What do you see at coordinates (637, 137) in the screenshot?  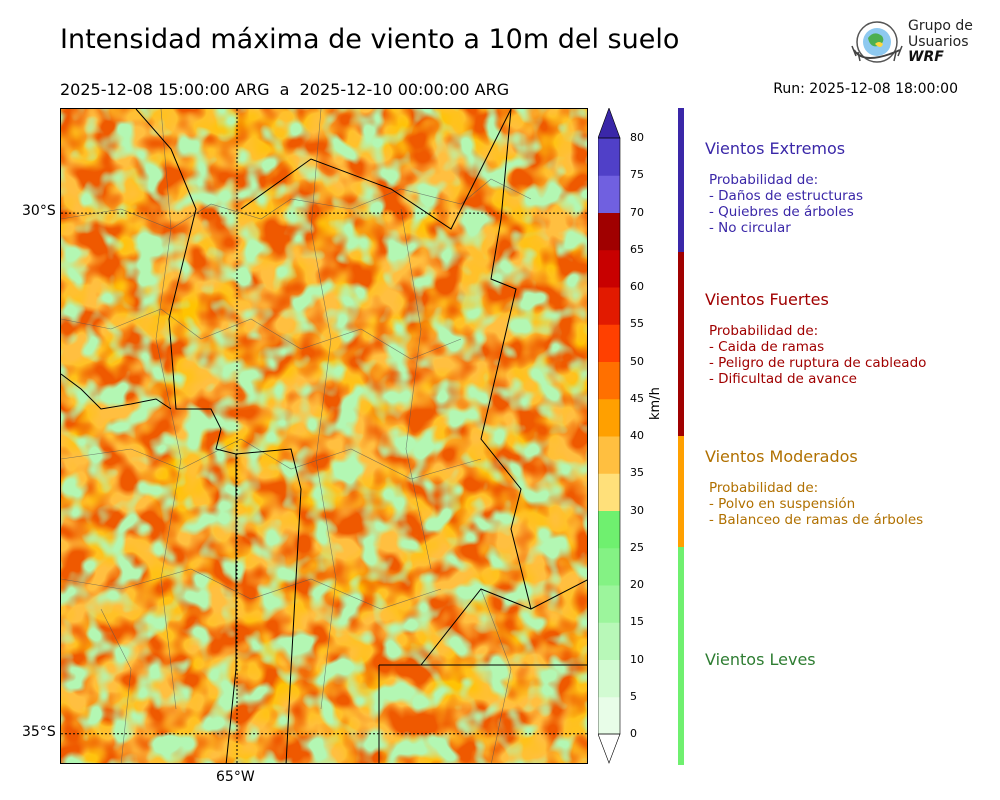 I see `colorbar-tick-label: 80` at bounding box center [637, 137].